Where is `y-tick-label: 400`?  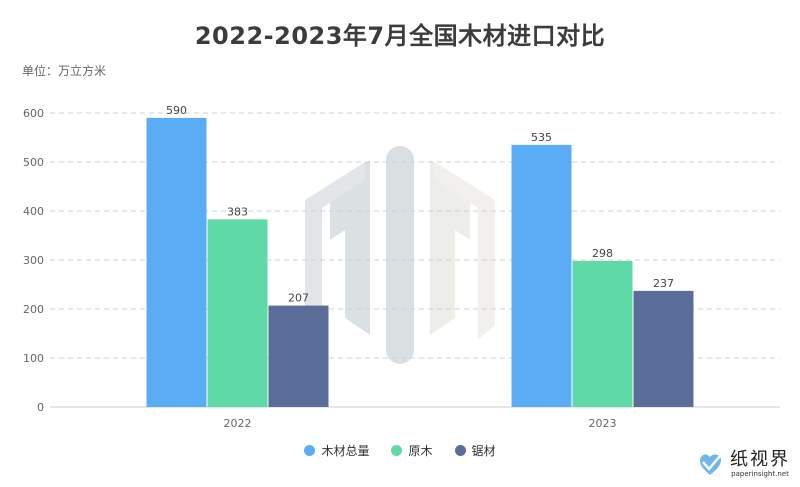
y-tick-label: 400 is located at coordinates (33, 211).